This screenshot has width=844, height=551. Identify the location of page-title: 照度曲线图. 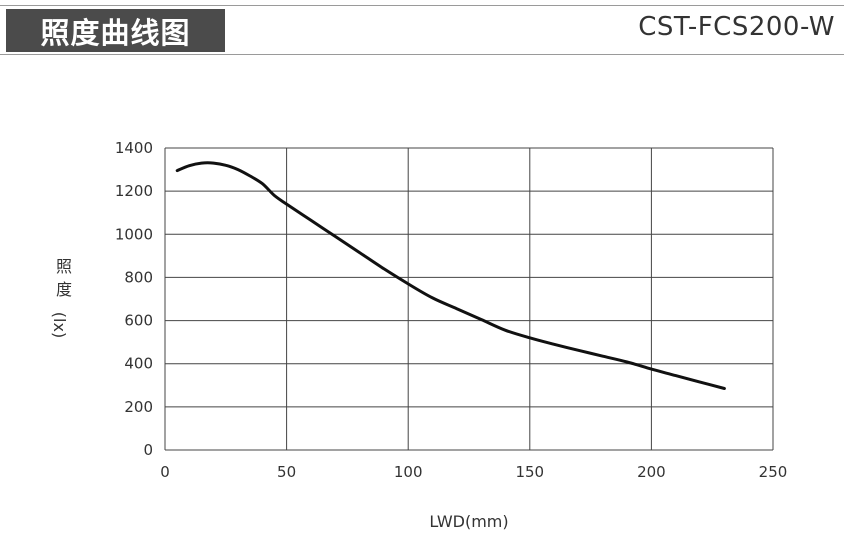
(115, 32).